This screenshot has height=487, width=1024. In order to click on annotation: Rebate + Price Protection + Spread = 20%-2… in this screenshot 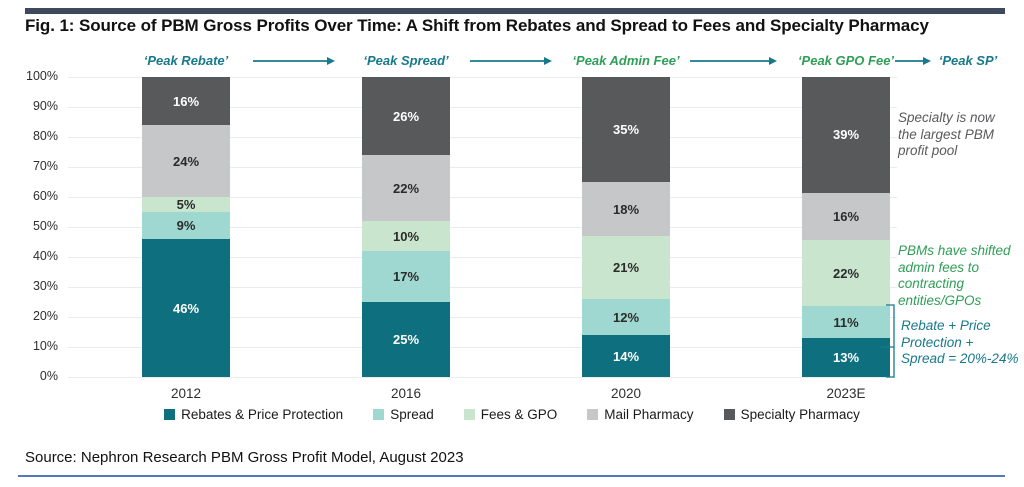, I will do `click(962, 343)`.